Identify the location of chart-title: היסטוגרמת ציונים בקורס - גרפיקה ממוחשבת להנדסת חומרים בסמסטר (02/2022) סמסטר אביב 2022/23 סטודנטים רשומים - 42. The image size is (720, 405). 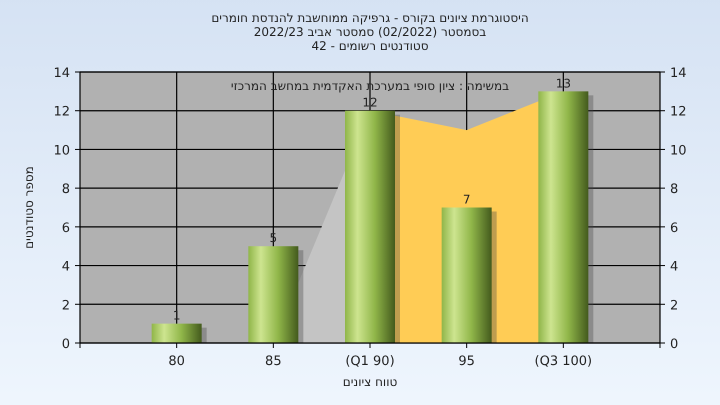
(370, 32).